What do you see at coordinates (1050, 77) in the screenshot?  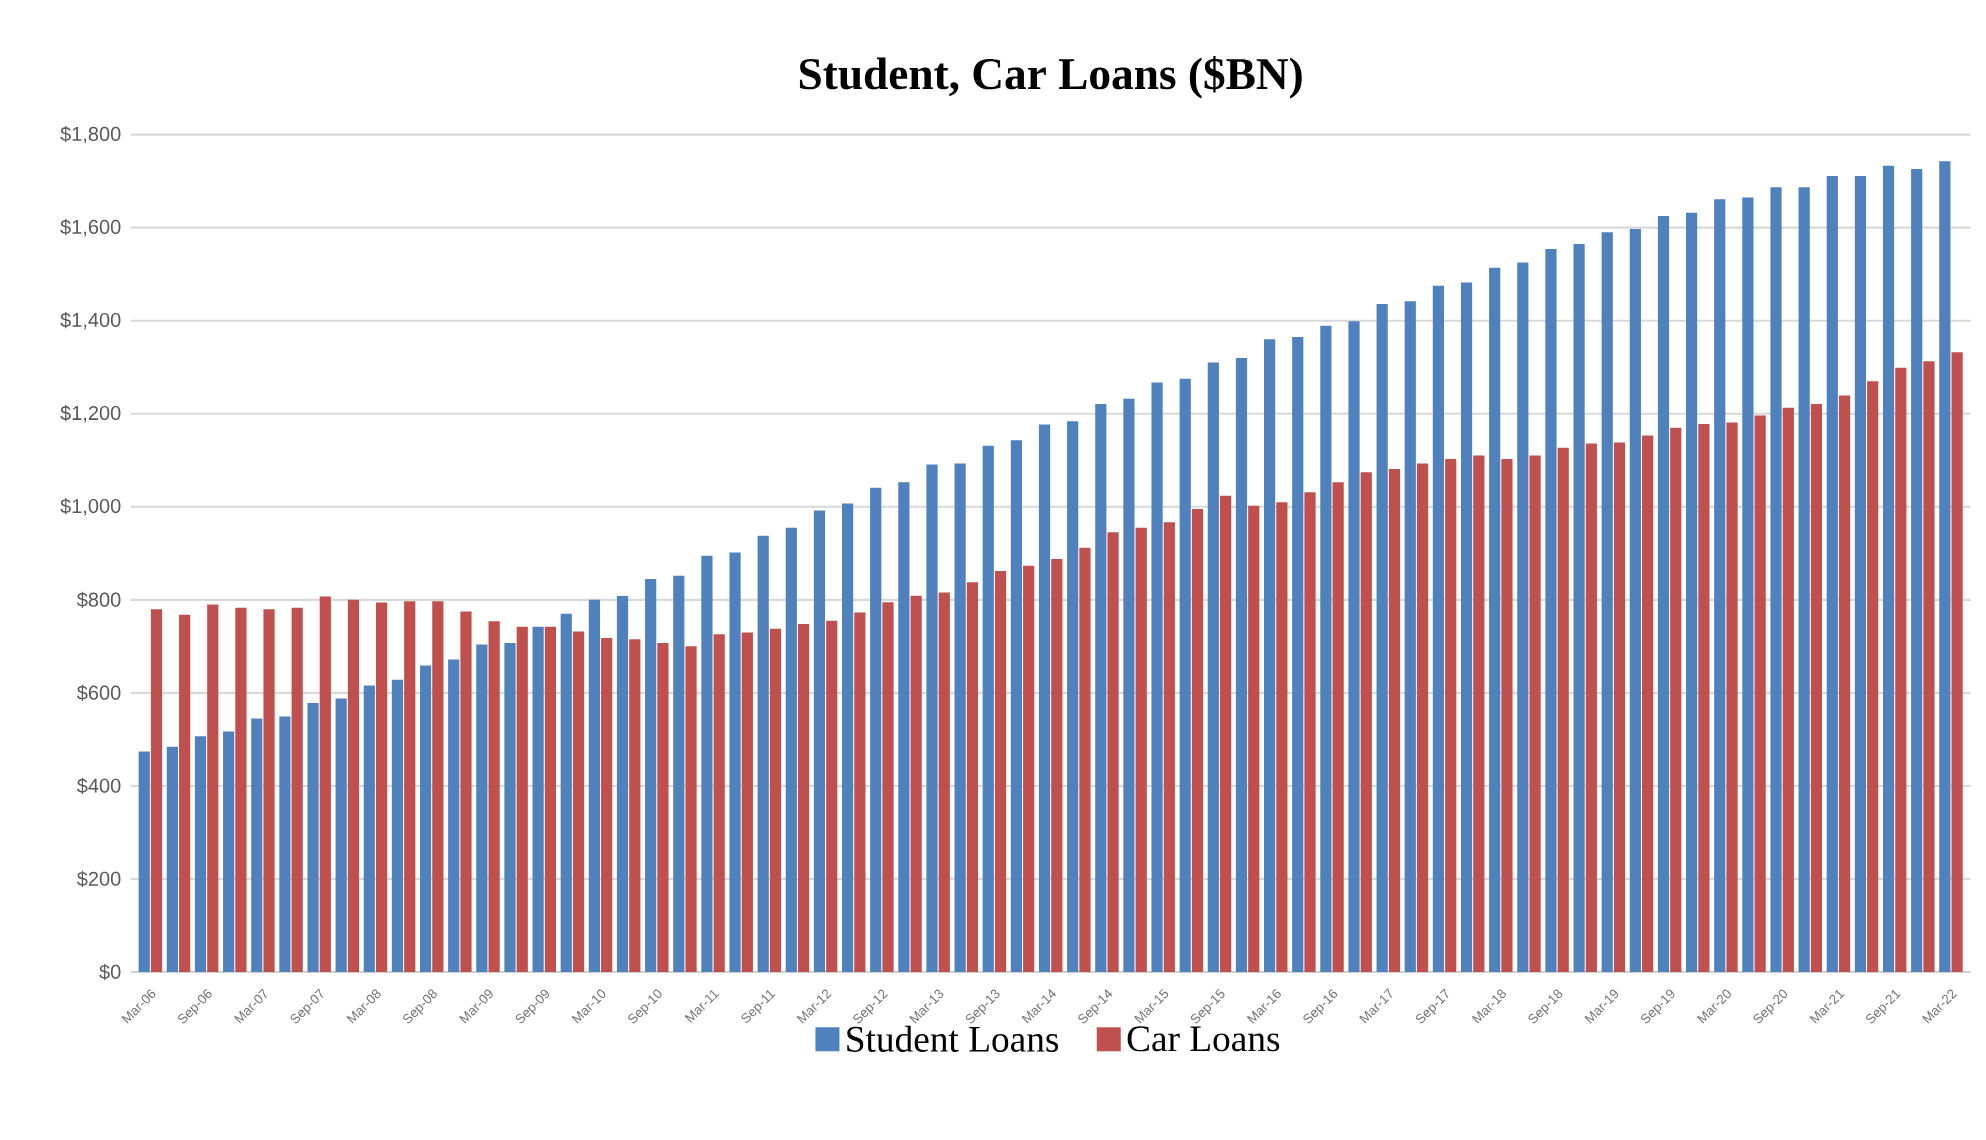 I see `chart-title: Student, Car Loans ($BN)` at bounding box center [1050, 77].